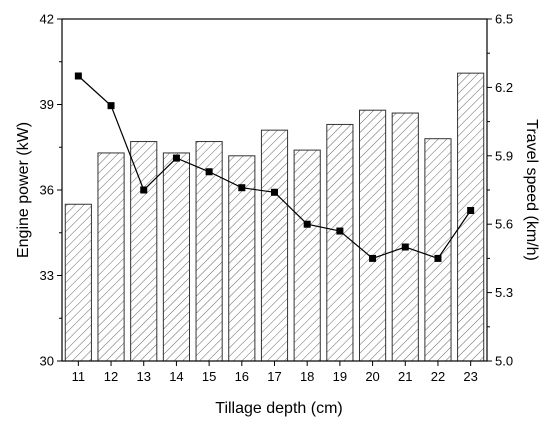 This screenshot has width=550, height=421. I want to click on x-tick-label: 11, so click(79, 376).